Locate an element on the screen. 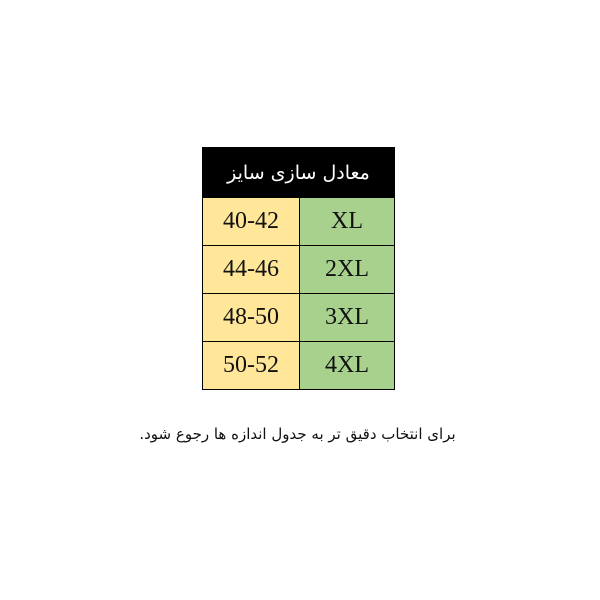 Image resolution: width=600 pixels, height=600 pixels. size-cell: 2XL is located at coordinates (347, 269).